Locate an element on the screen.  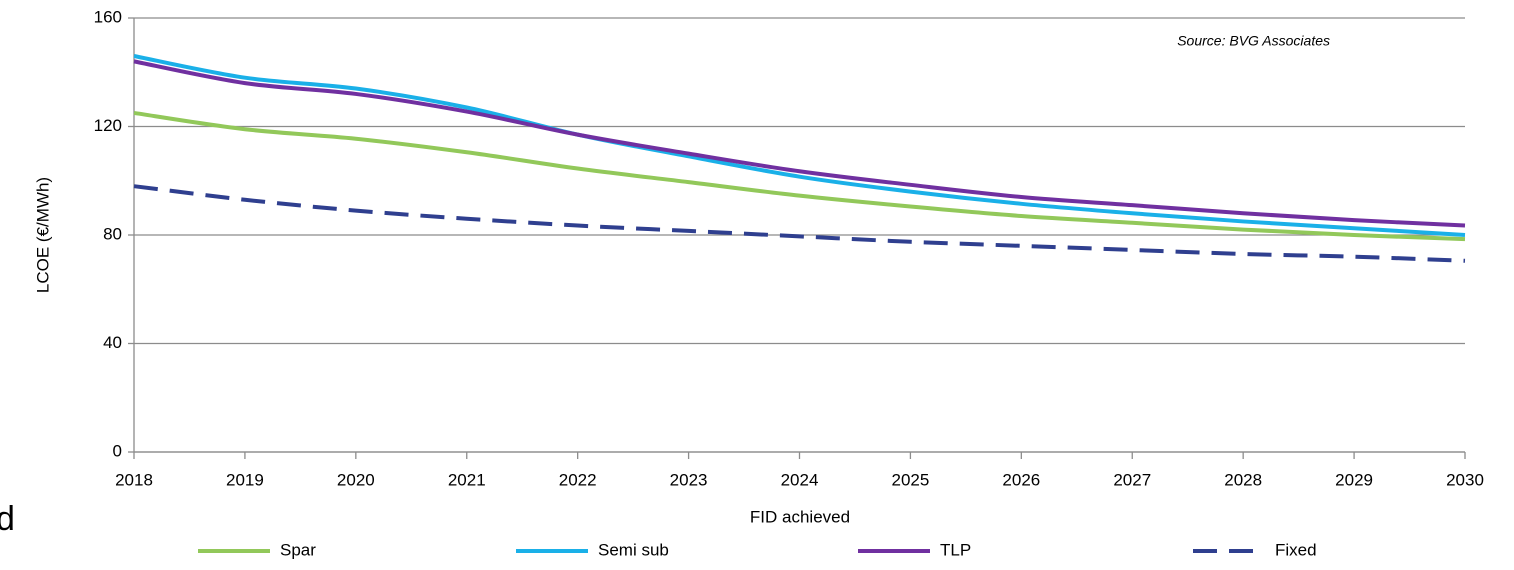
x-tick-label: 2021 is located at coordinates (467, 479).